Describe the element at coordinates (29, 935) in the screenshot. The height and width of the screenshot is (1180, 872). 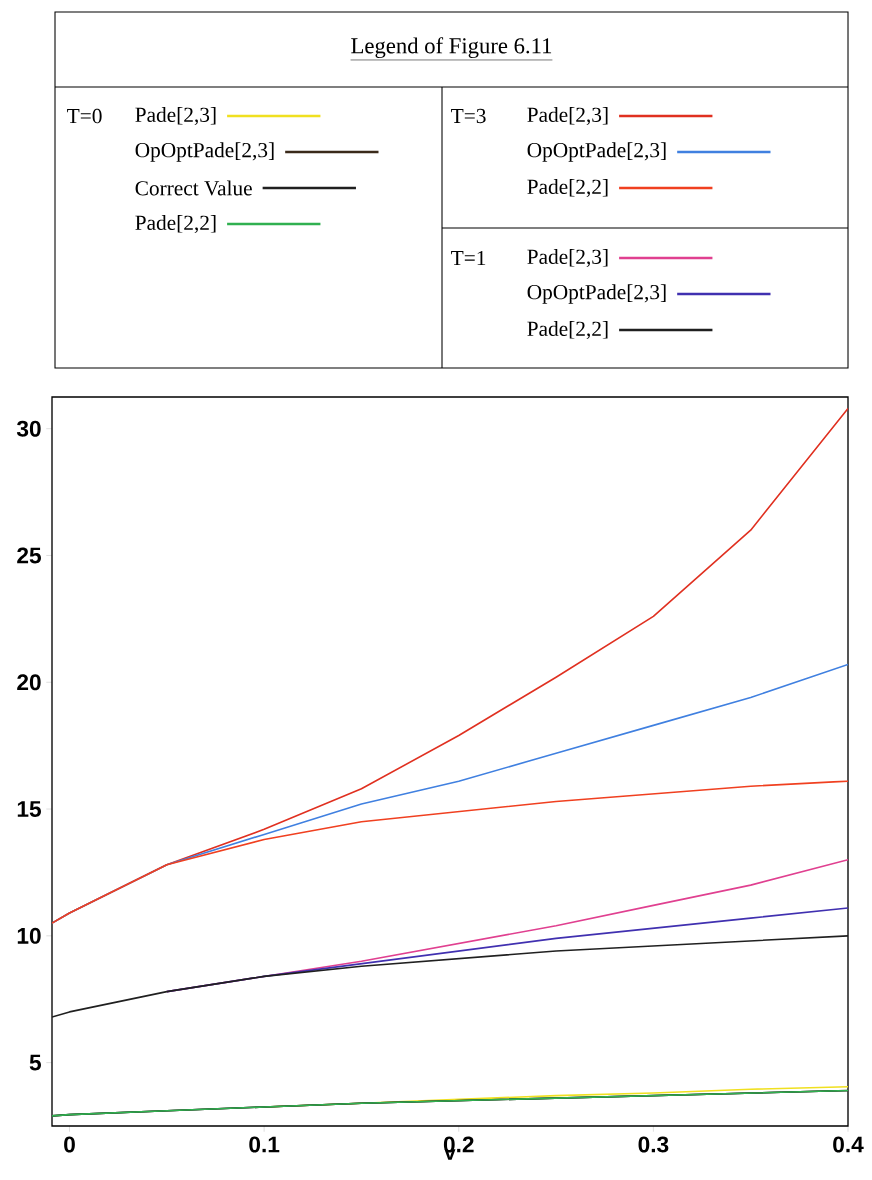
I see `y-tick-label: 10` at that location.